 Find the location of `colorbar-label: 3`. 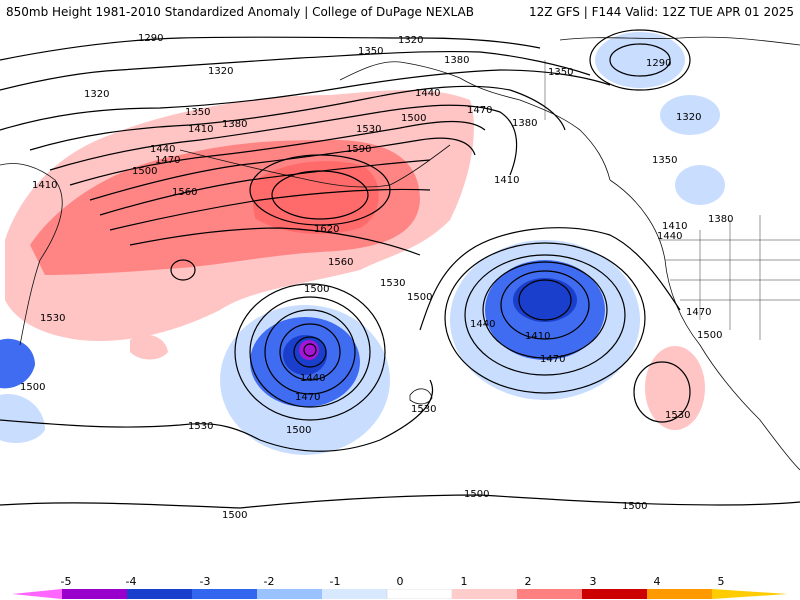

colorbar-label: 3 is located at coordinates (593, 581).